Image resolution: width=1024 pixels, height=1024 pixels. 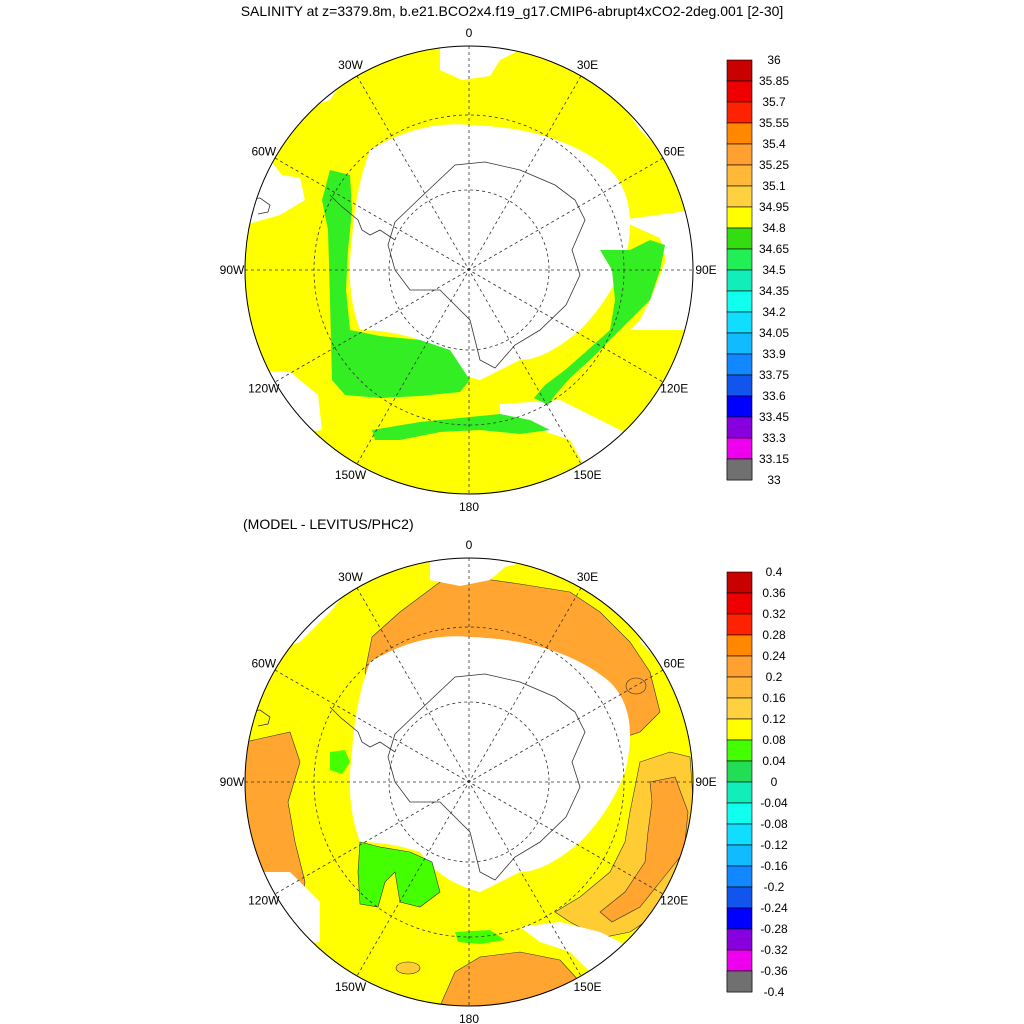 What do you see at coordinates (774, 480) in the screenshot?
I see `colorbar-label: 33` at bounding box center [774, 480].